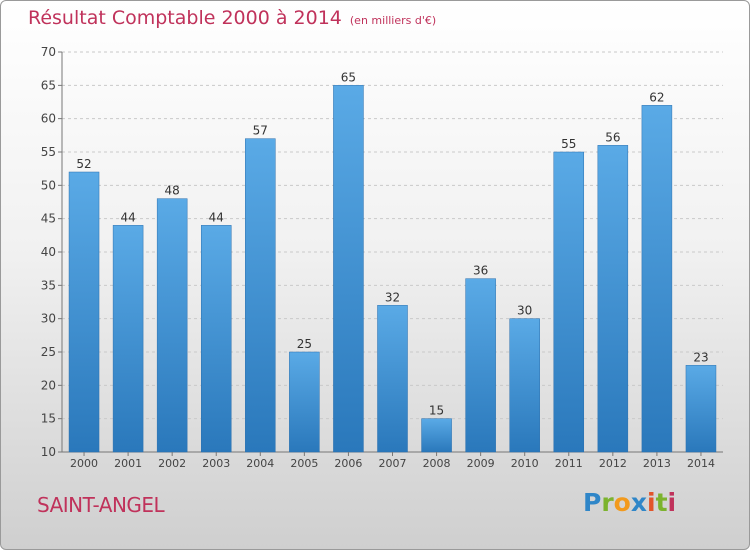 Image resolution: width=750 pixels, height=550 pixels. What do you see at coordinates (436, 411) in the screenshot?
I see `bar-value-label: 15` at bounding box center [436, 411].